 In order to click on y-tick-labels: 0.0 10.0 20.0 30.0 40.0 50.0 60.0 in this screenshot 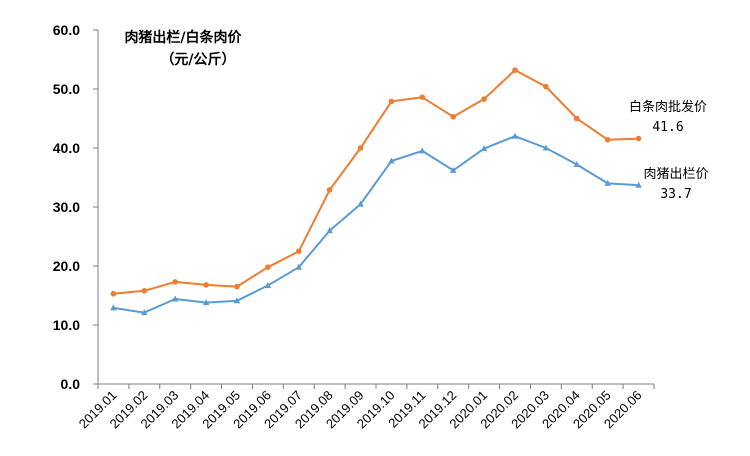, I will do `click(66, 207)`.